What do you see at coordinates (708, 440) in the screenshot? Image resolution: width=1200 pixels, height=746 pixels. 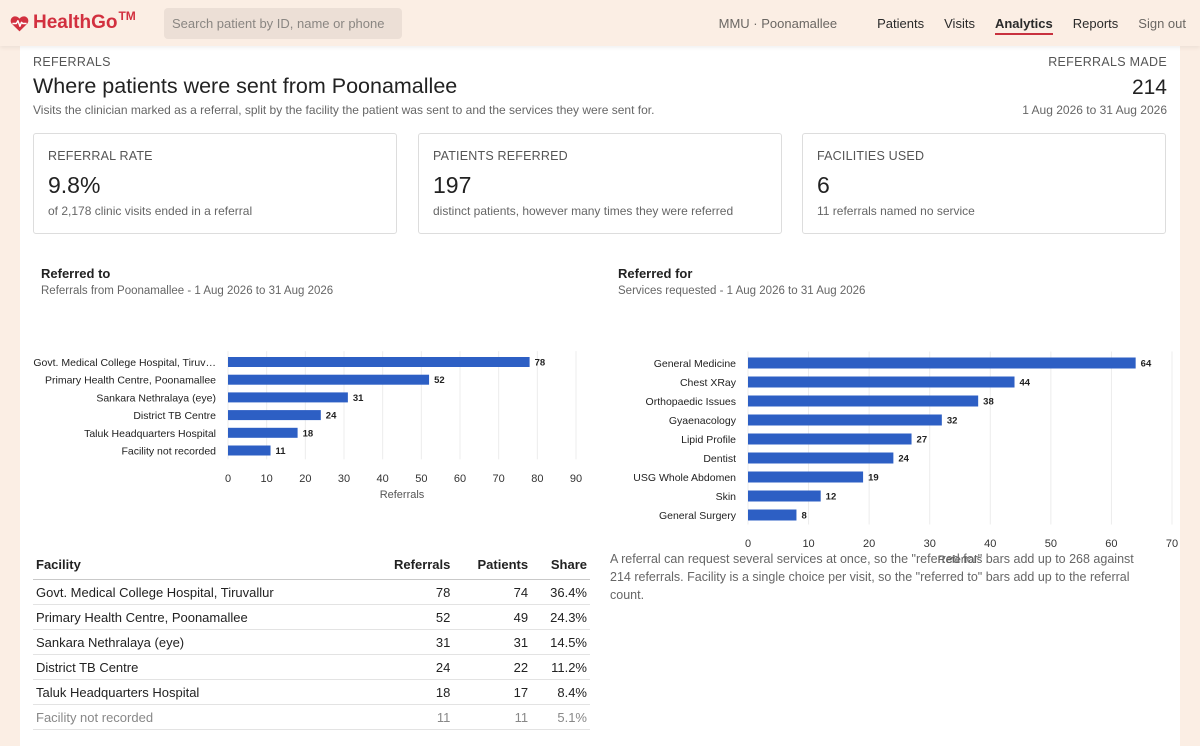 I see `category-label: Lipid Profile` at bounding box center [708, 440].